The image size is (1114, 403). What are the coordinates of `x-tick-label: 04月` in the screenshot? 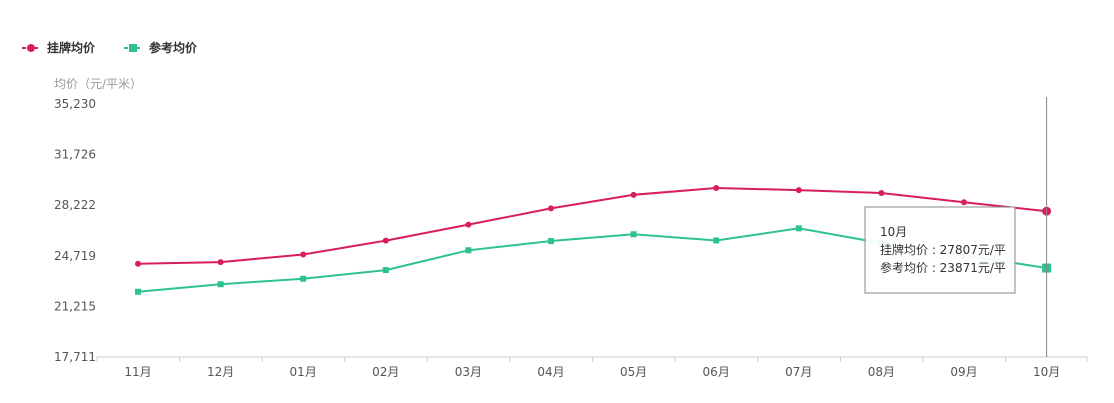 It's located at (550, 372).